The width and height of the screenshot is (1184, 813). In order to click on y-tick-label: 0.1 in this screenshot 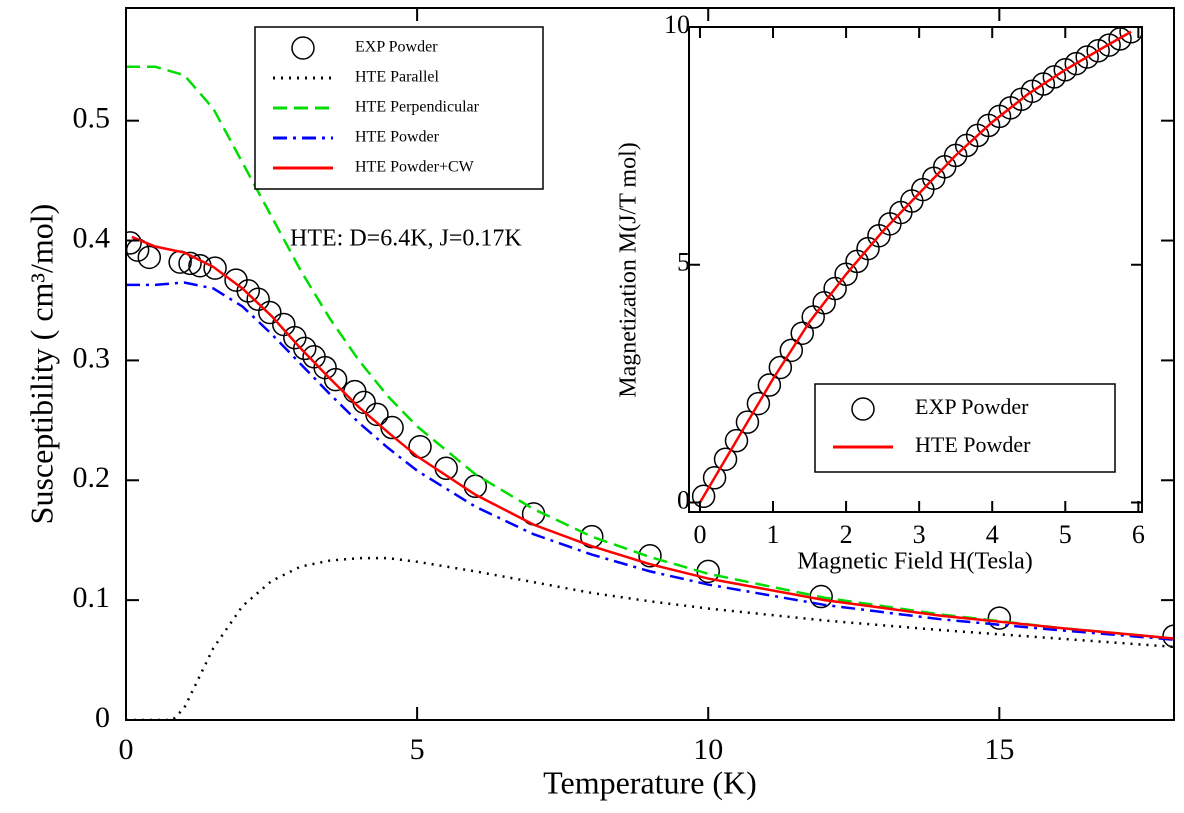, I will do `click(92, 597)`.